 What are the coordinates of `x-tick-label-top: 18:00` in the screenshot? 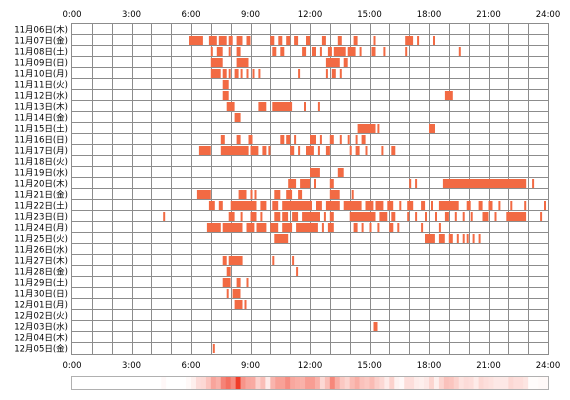 It's located at (429, 15).